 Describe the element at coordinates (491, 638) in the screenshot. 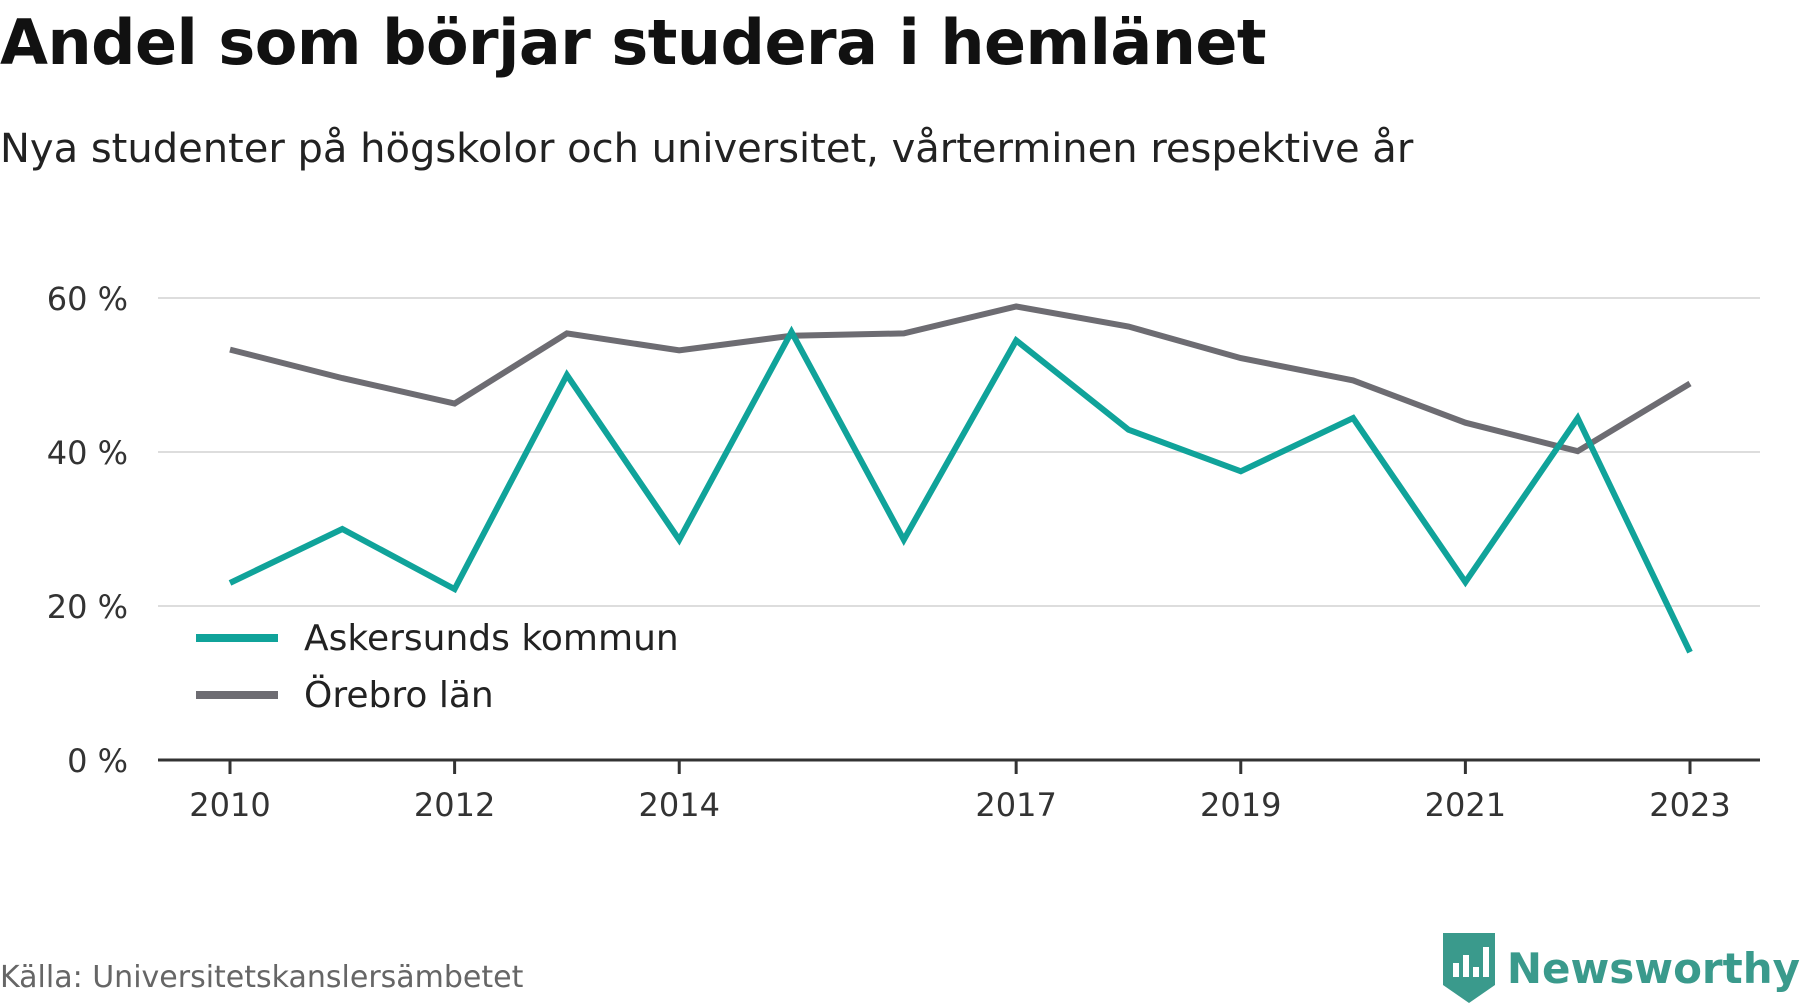

I see `legend-label-askersunds-kommun: Askersunds kommun` at that location.